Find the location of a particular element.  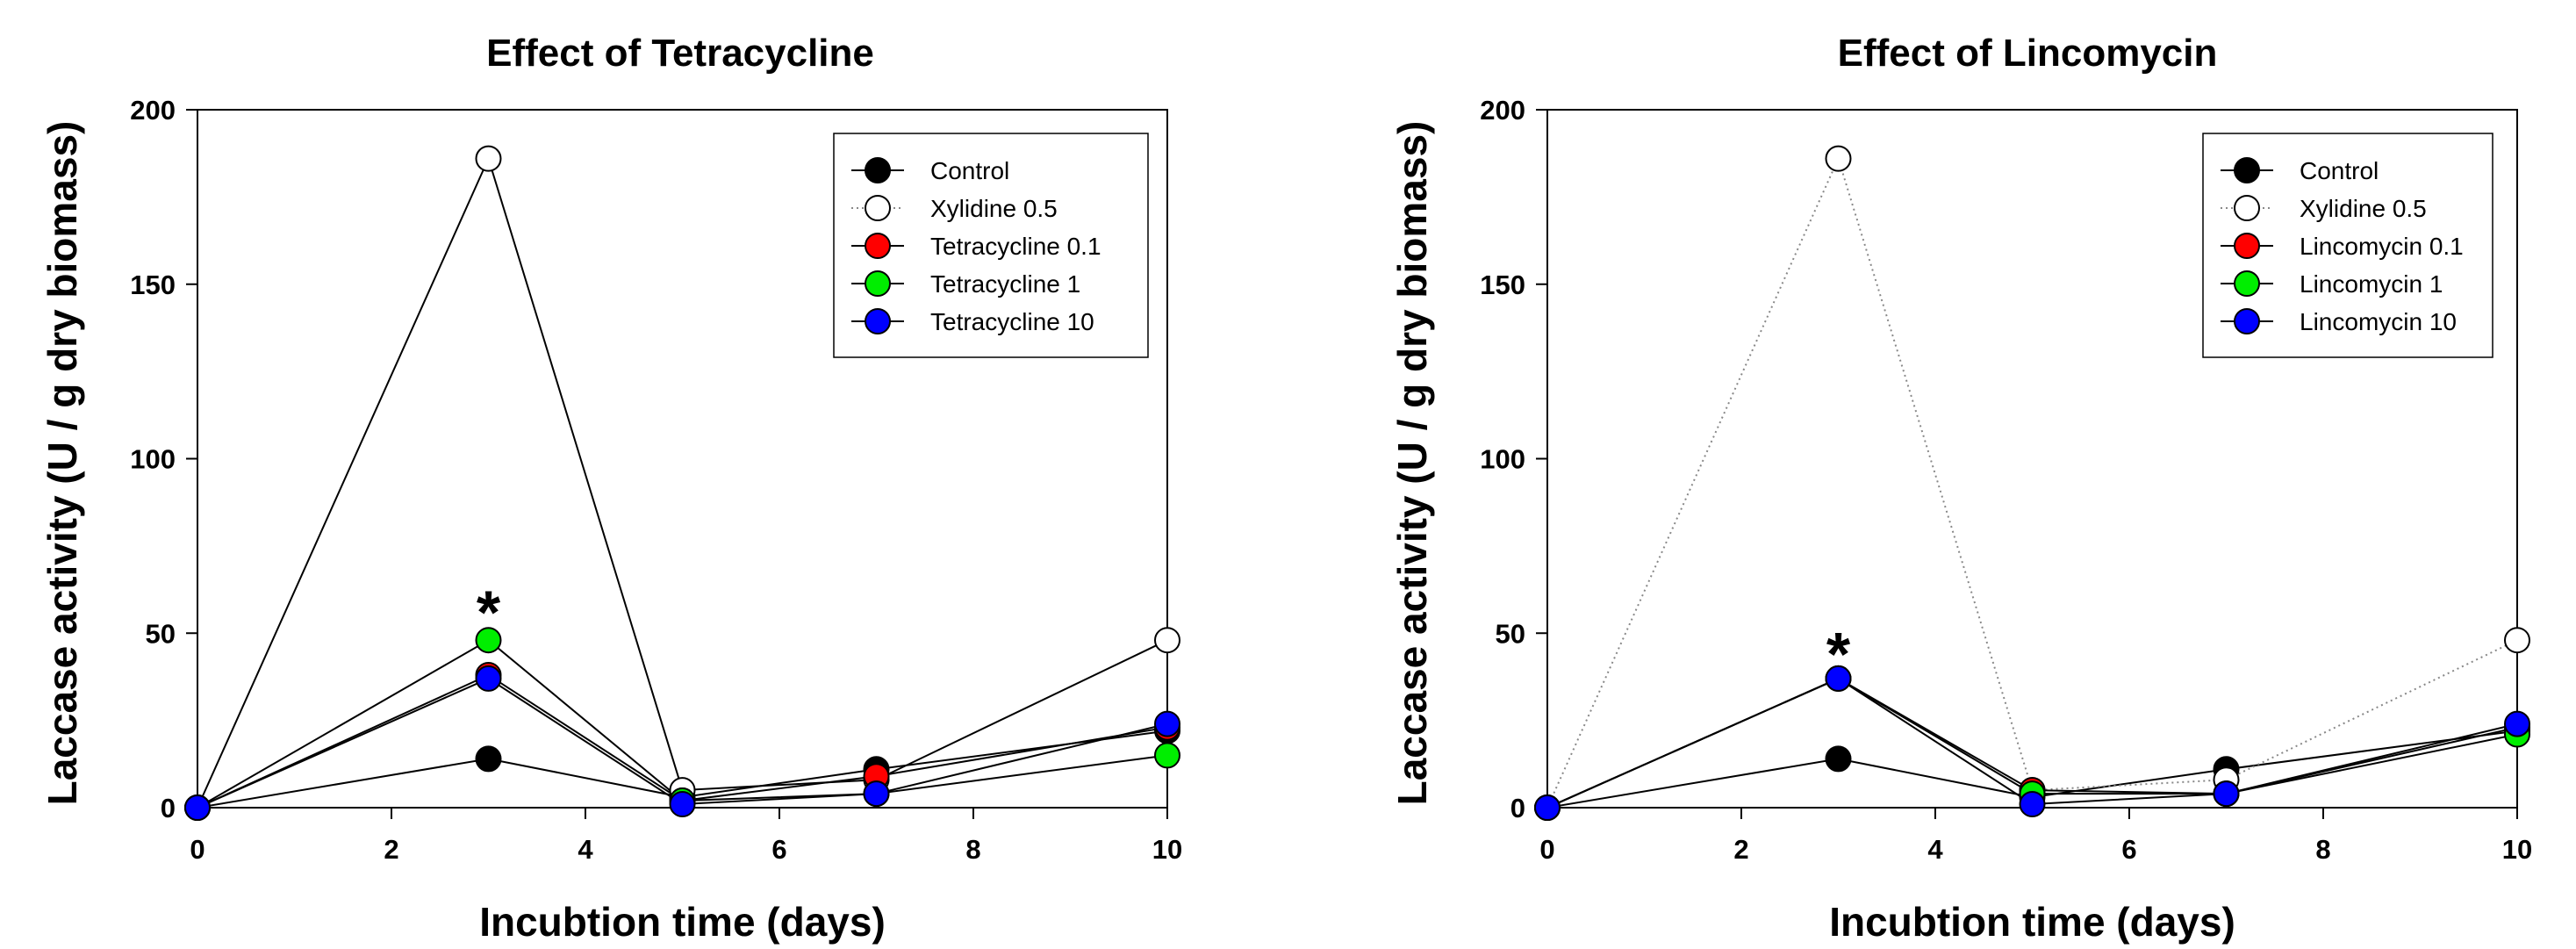

chart-title: Effect of Lincomycin is located at coordinates (2028, 54).